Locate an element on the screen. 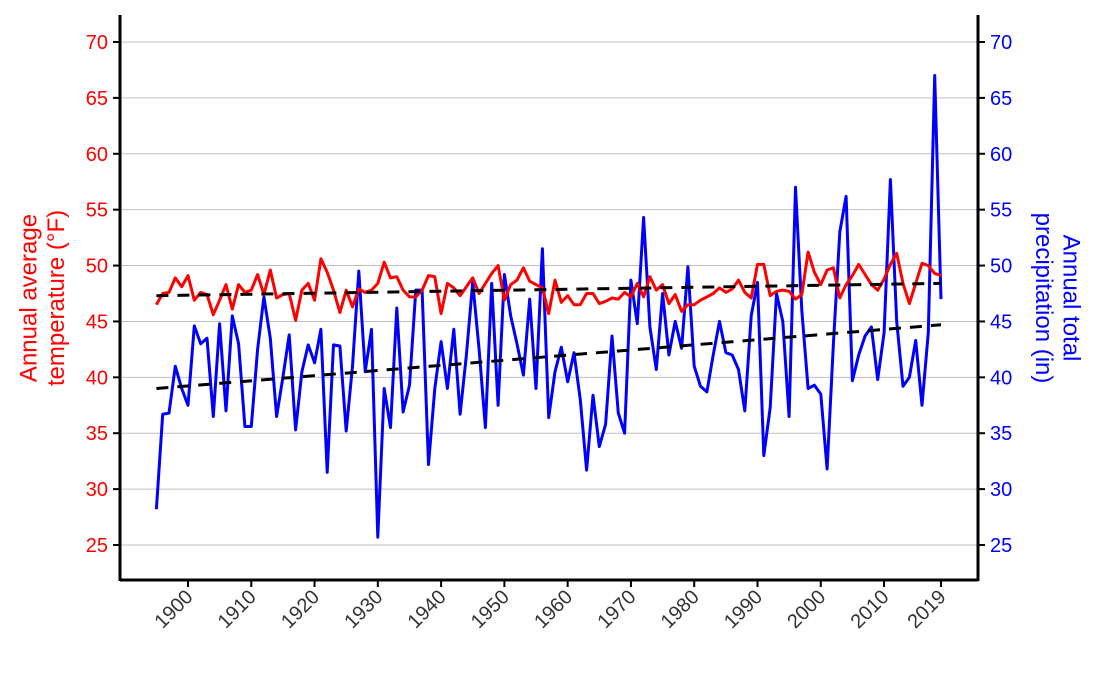 The height and width of the screenshot is (700, 1100). x-tick-label: 1960 is located at coordinates (553, 609).